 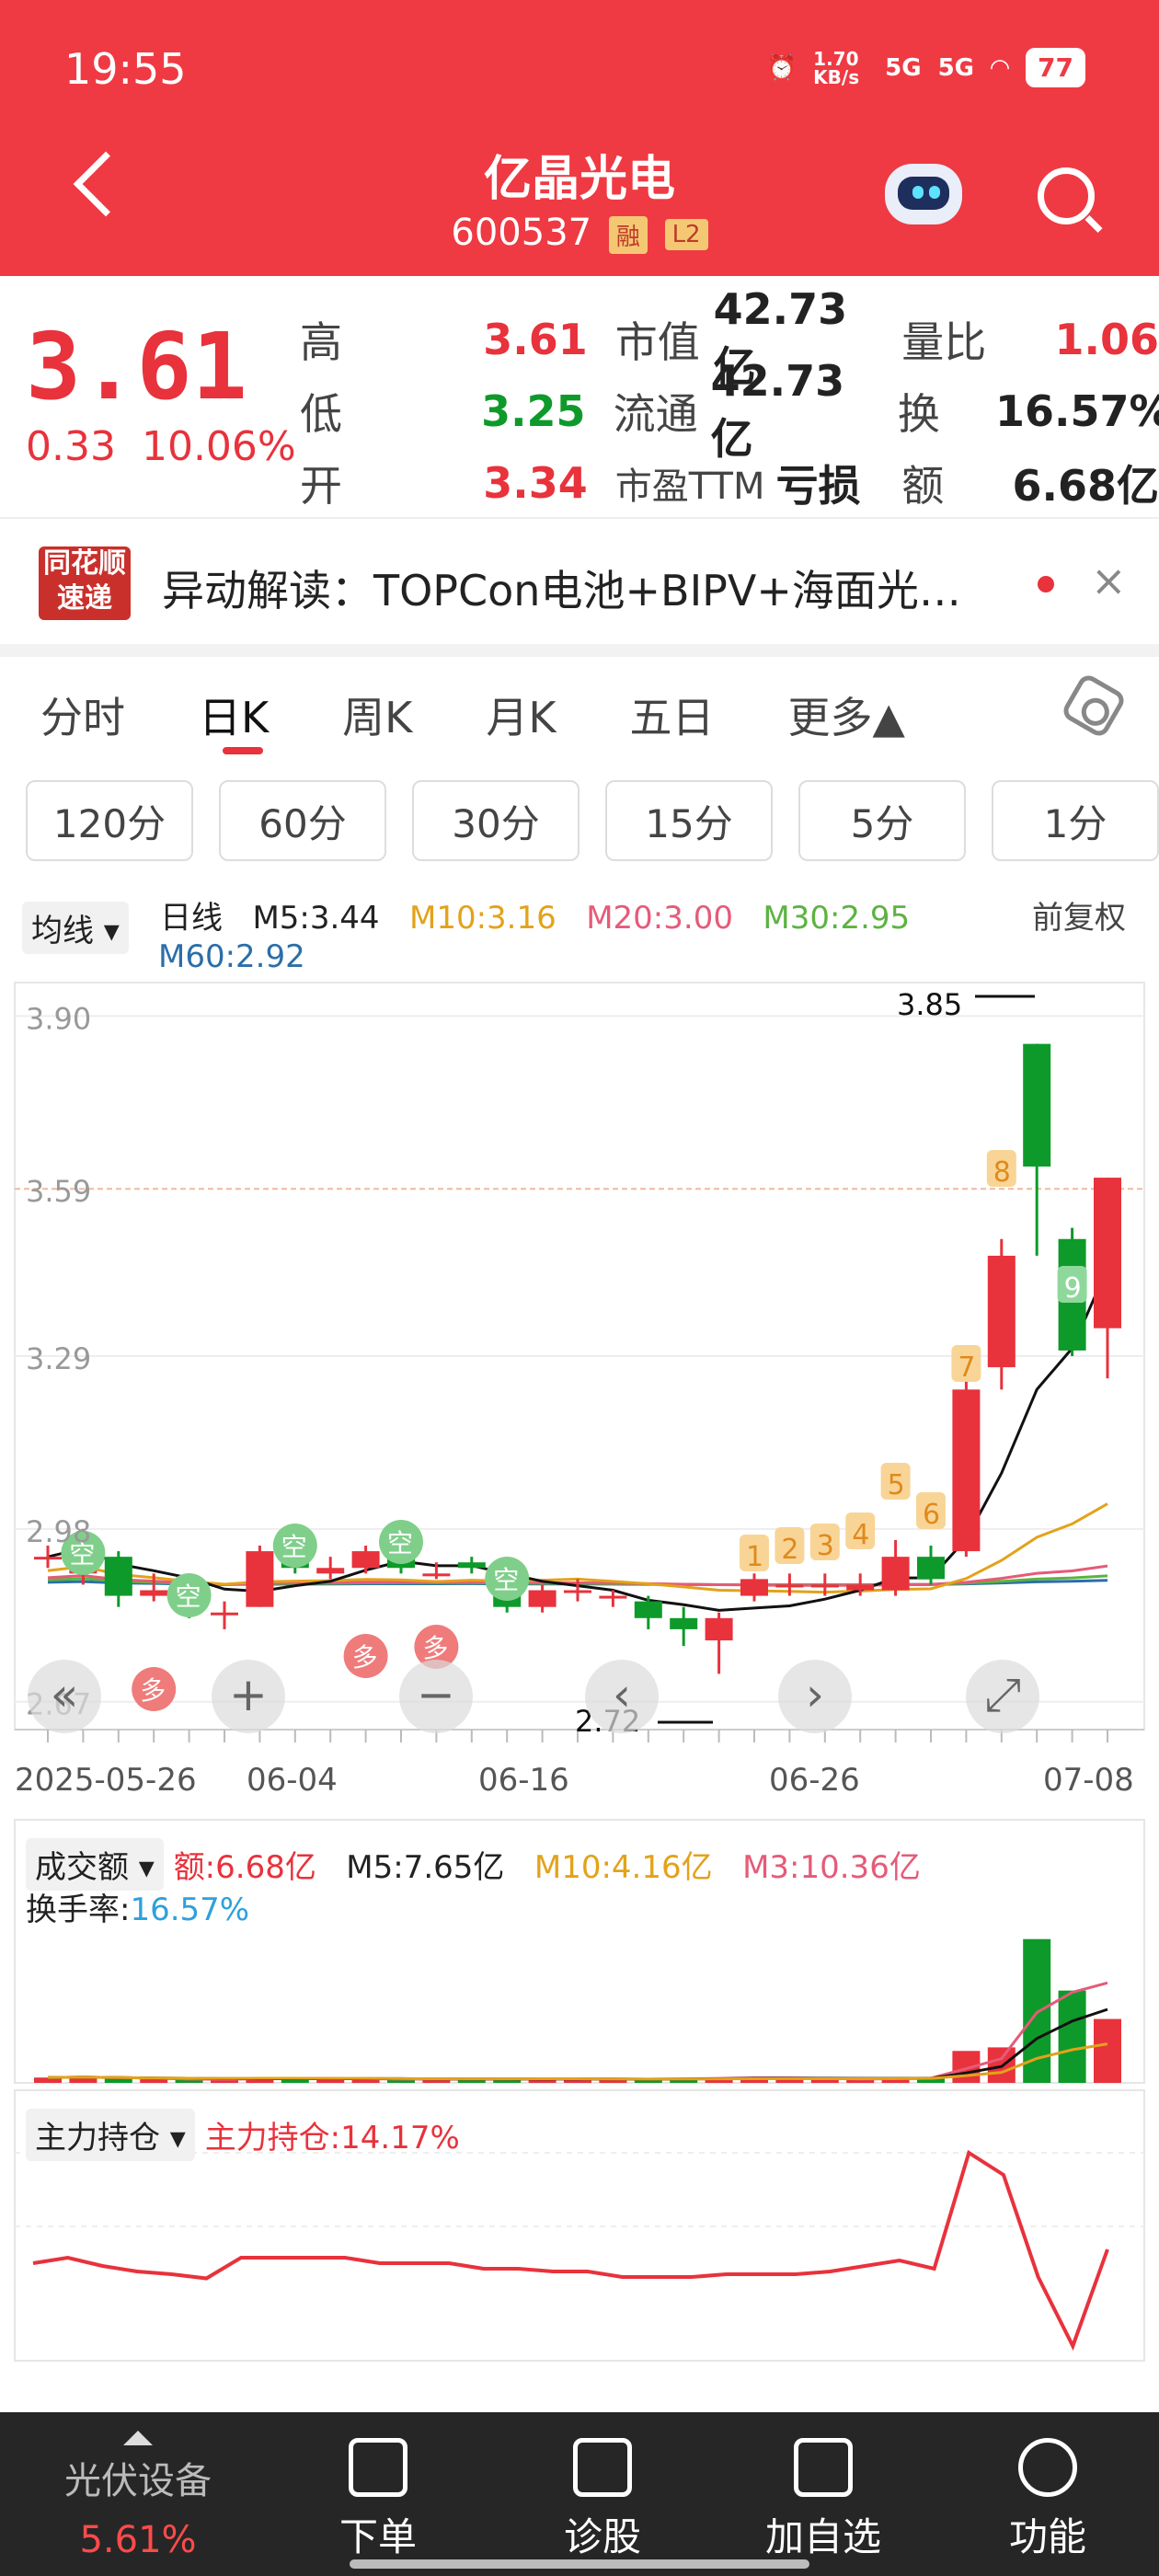 I want to click on stock-code-row: 600537 融 L2, so click(x=579, y=233).